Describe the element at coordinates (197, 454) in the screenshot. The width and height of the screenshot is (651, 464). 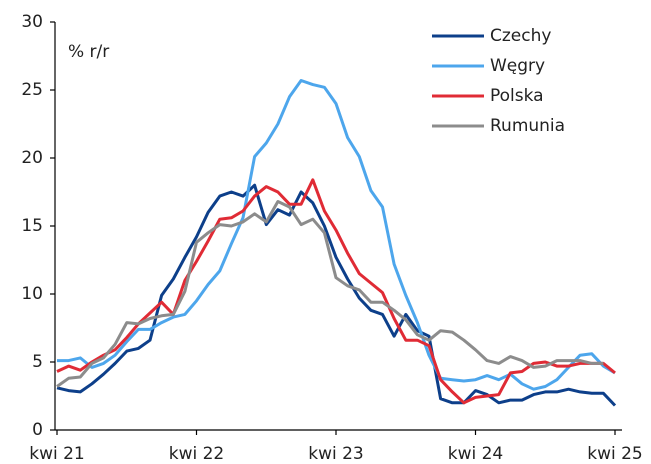
I see `x-tick-label: kwi 22` at that location.